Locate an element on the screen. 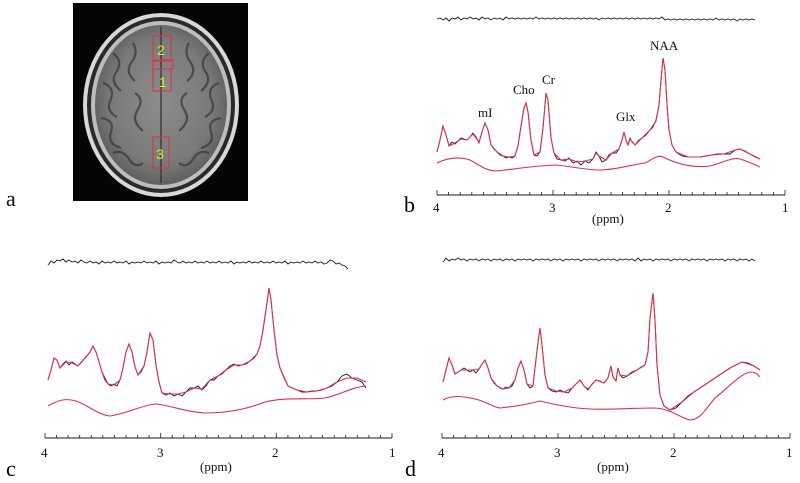  peak-label-cho: Cho is located at coordinates (524, 89).